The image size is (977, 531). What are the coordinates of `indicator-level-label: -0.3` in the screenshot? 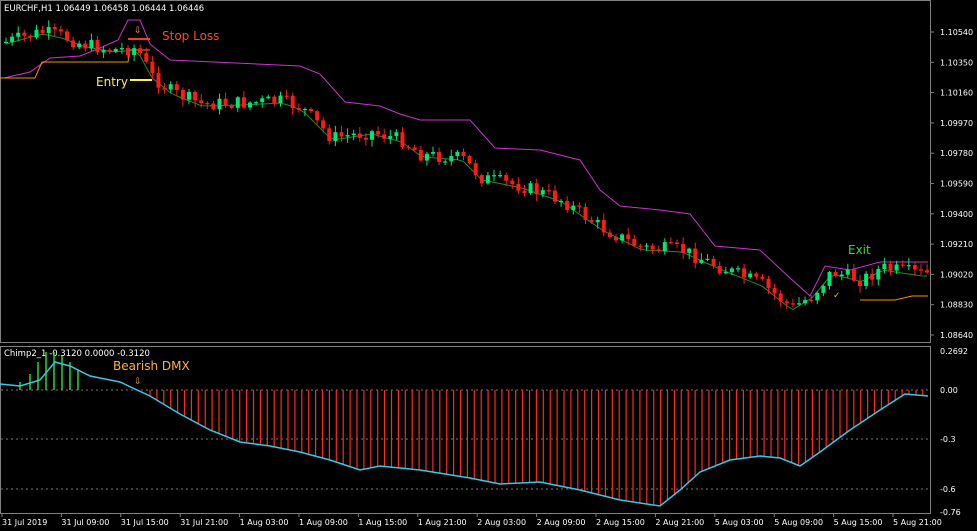 It's located at (948, 439).